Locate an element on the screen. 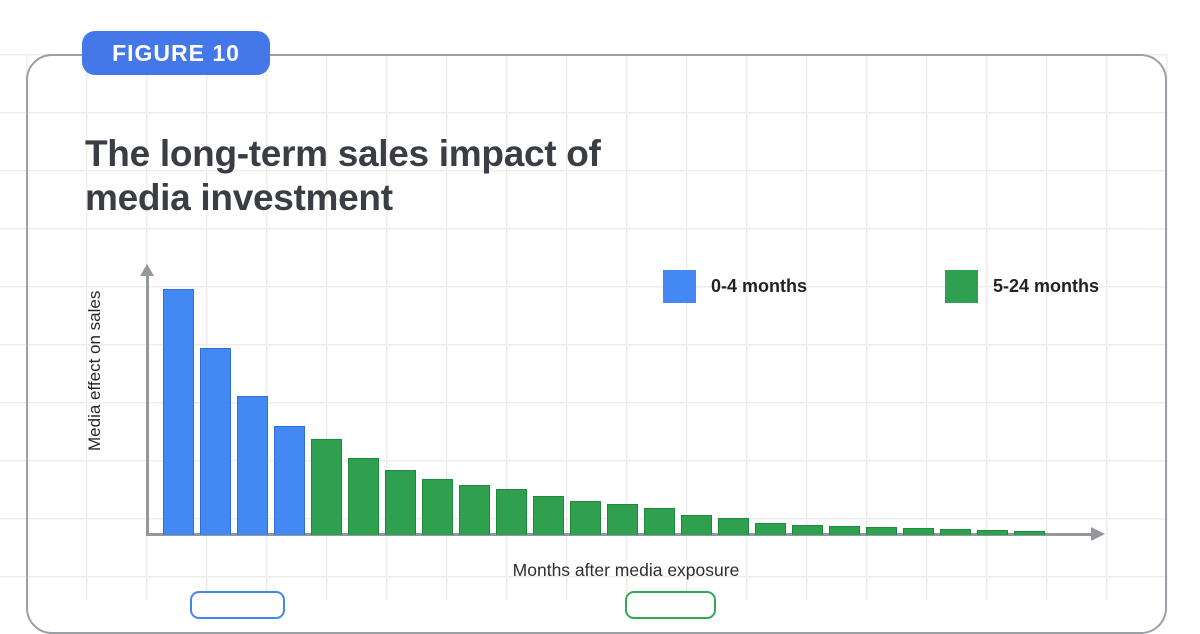 The height and width of the screenshot is (634, 1200). y-axis-line is located at coordinates (147, 405).